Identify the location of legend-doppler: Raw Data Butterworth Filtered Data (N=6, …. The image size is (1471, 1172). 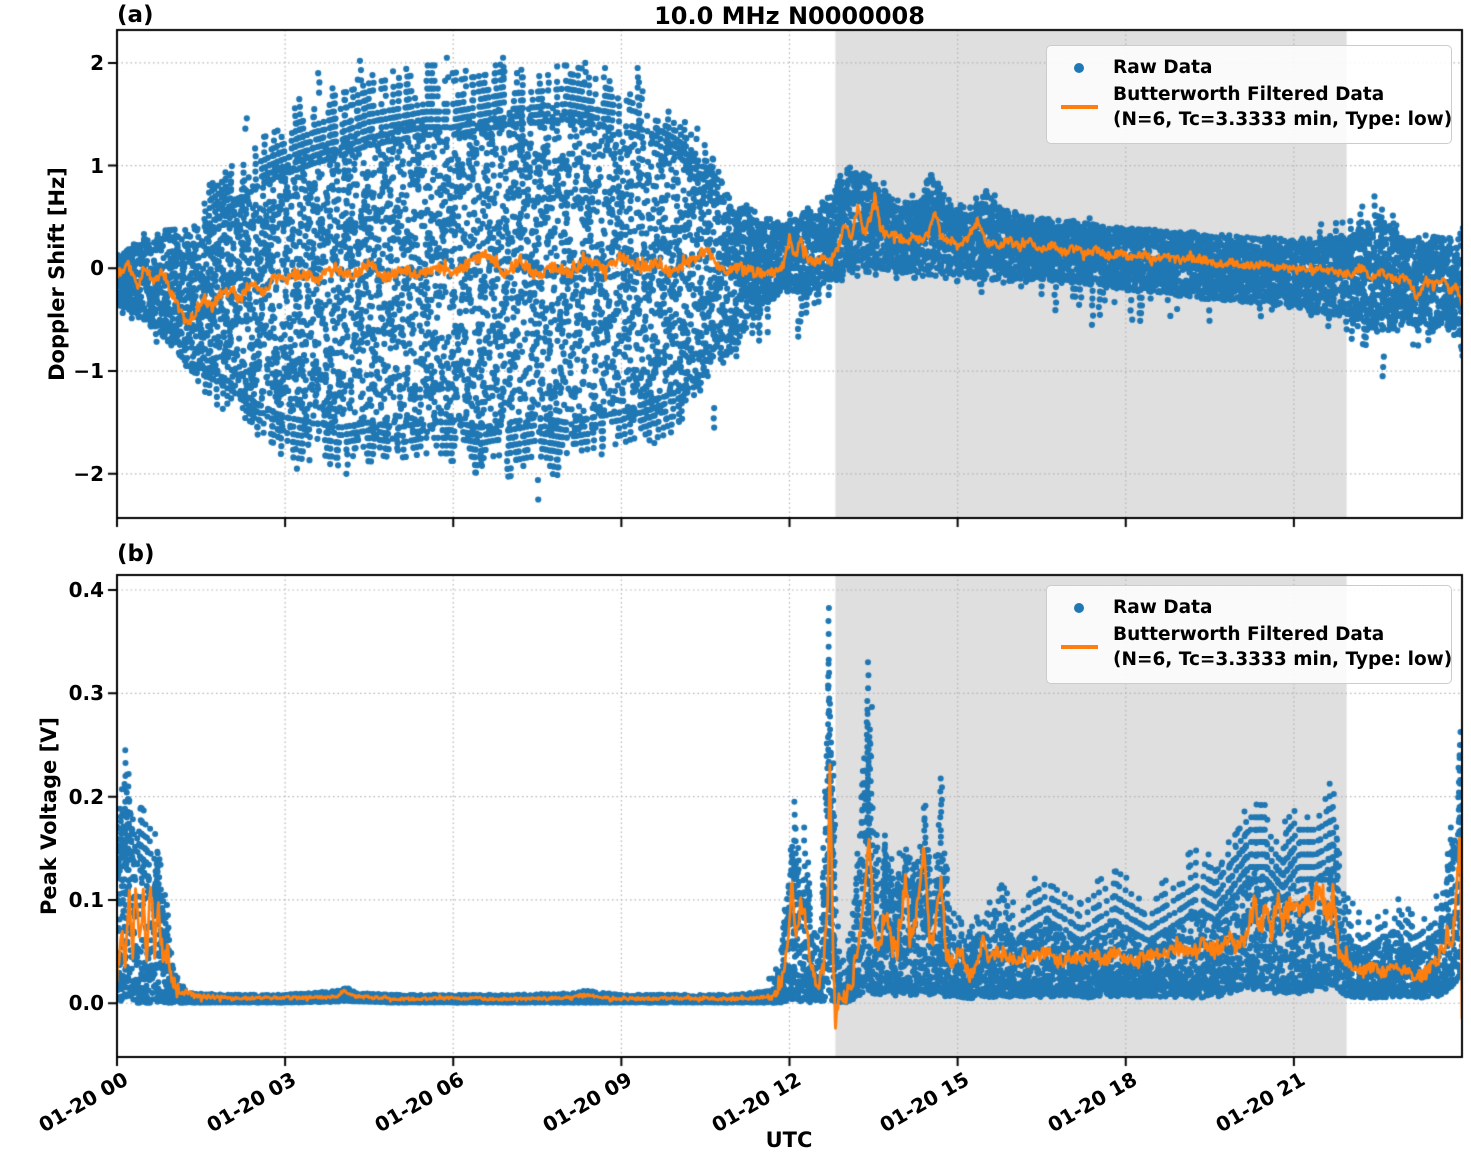
(1249, 94).